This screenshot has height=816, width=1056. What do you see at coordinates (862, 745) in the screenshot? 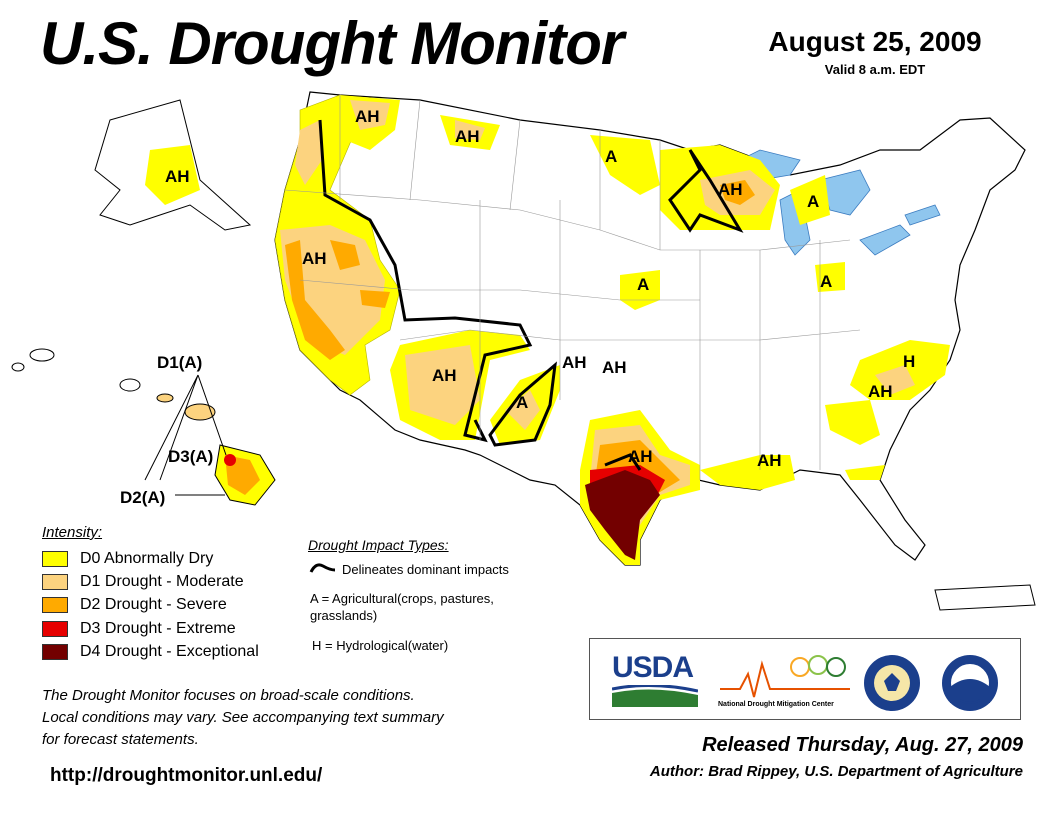
I see `release-date: Released Thursday, Aug. 27, 2009` at bounding box center [862, 745].